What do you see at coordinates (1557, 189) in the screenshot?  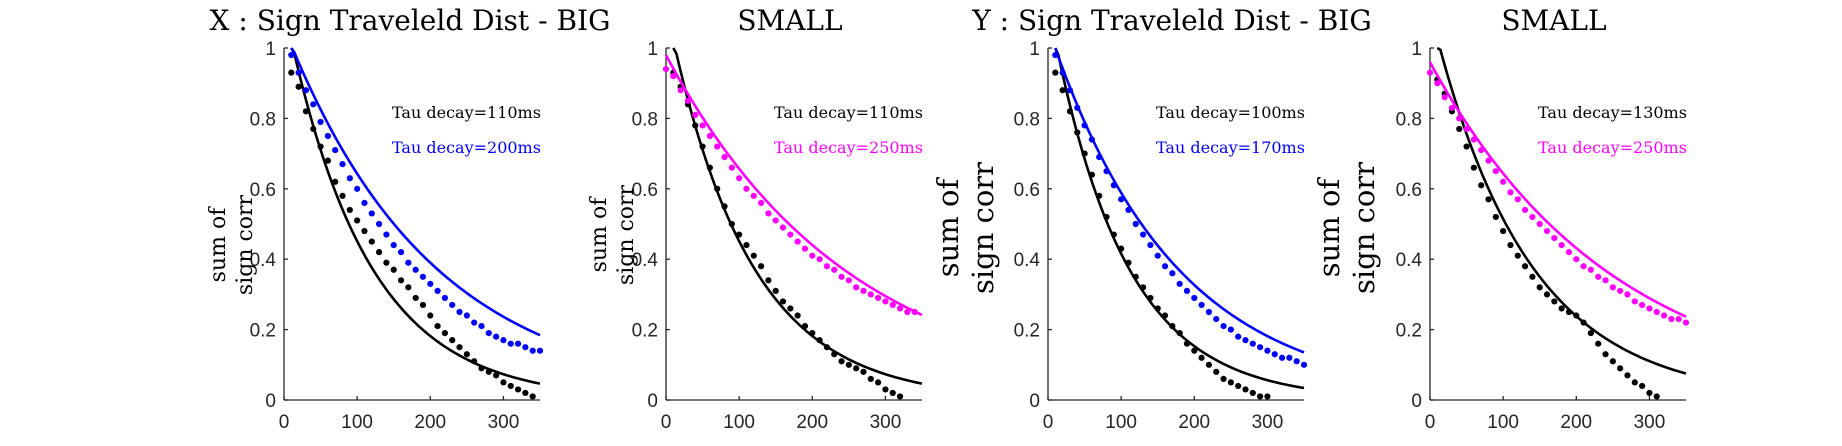 I see `fit-curve` at bounding box center [1557, 189].